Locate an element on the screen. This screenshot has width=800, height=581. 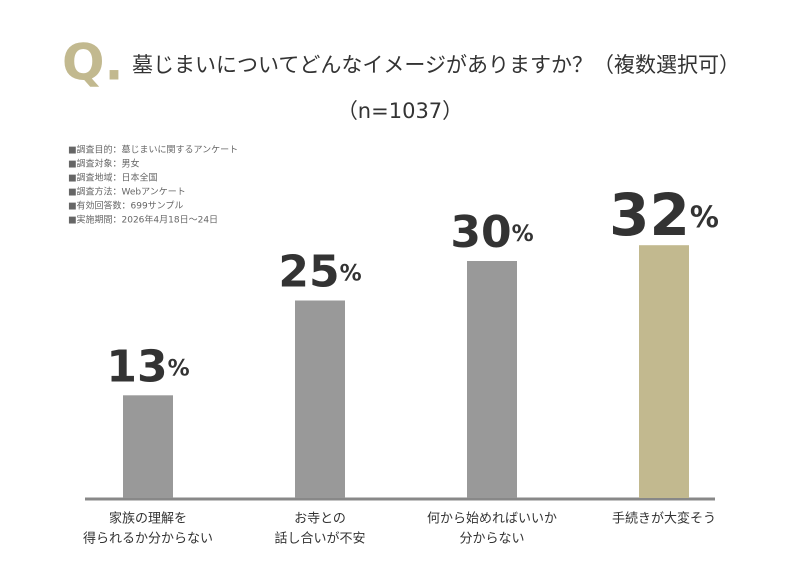
x-tick-label: 何から始めればいいか is located at coordinates (492, 519).